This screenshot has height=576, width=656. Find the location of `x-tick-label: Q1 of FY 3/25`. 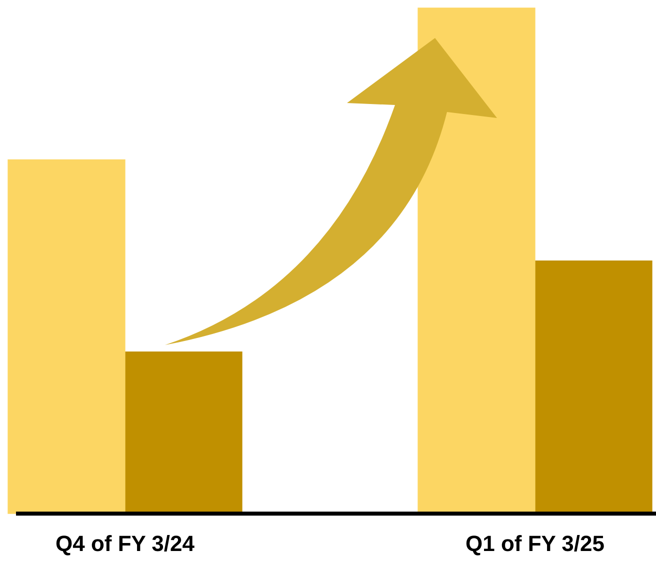

x-tick-label: Q1 of FY 3/25 is located at coordinates (535, 543).